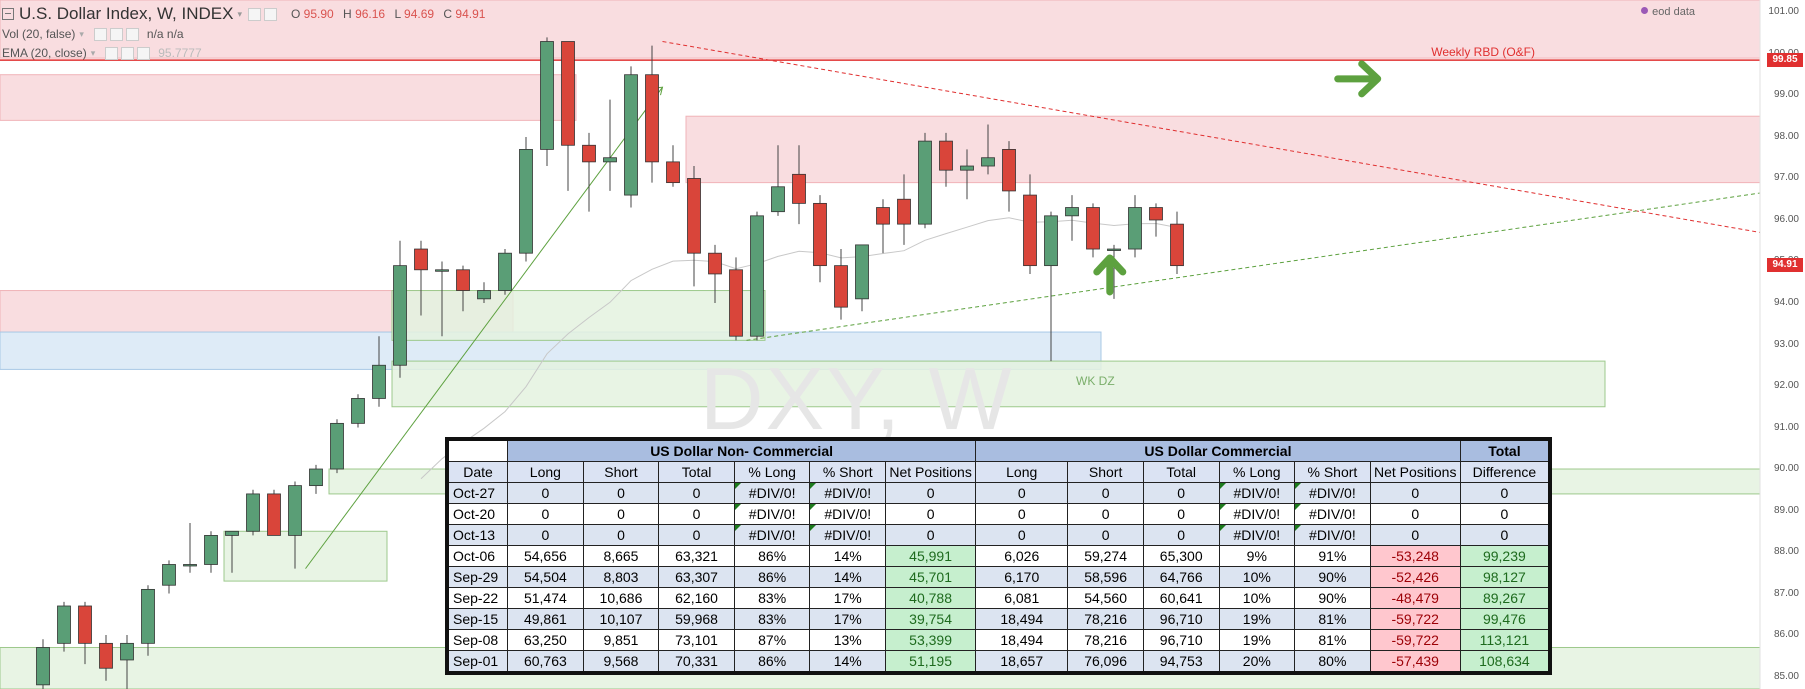  What do you see at coordinates (545, 577) in the screenshot?
I see `table-cell: 54,504` at bounding box center [545, 577].